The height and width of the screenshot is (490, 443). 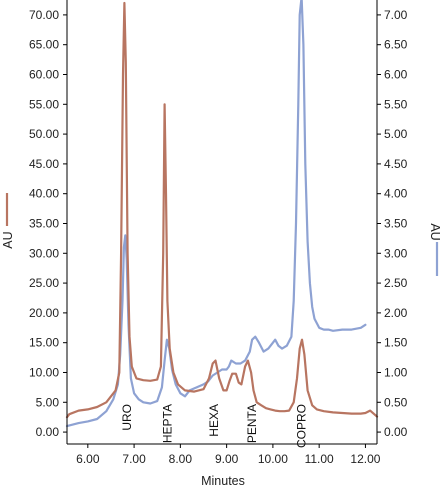 I want to click on left-y-tick-label: 55.00, so click(x=44, y=104).